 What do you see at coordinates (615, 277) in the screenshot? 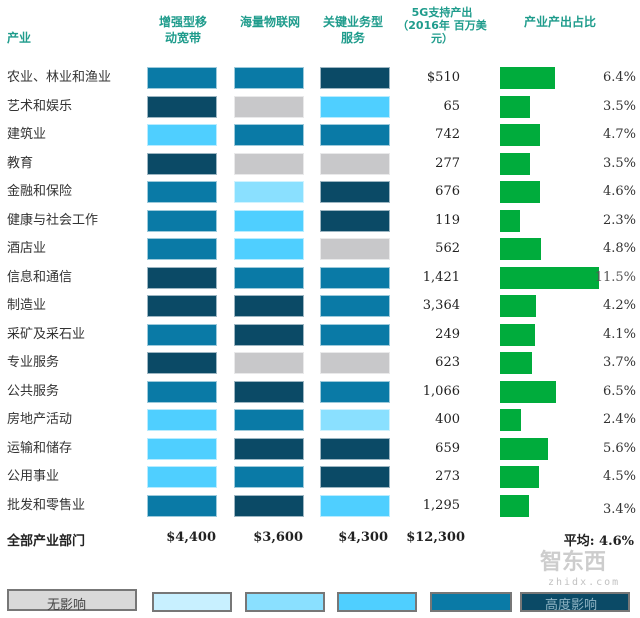
I see `share-label: 11.5%` at bounding box center [615, 277].